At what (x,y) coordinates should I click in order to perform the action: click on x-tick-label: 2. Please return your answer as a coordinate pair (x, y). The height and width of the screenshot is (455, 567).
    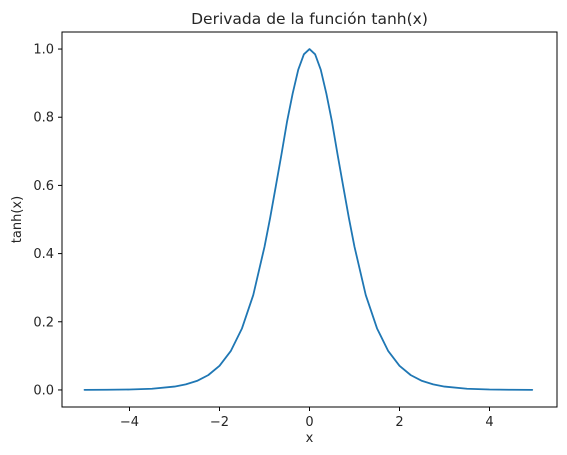
    Looking at the image, I should click on (399, 422).